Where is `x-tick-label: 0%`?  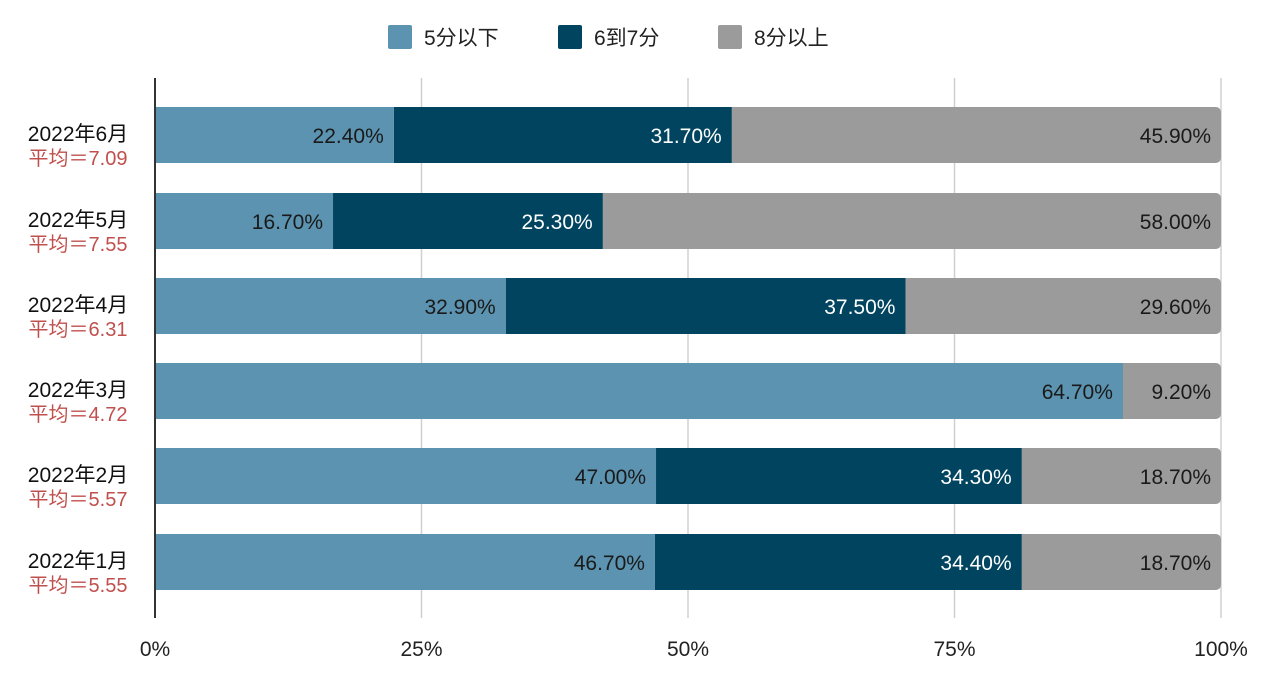 x-tick-label: 0% is located at coordinates (155, 649).